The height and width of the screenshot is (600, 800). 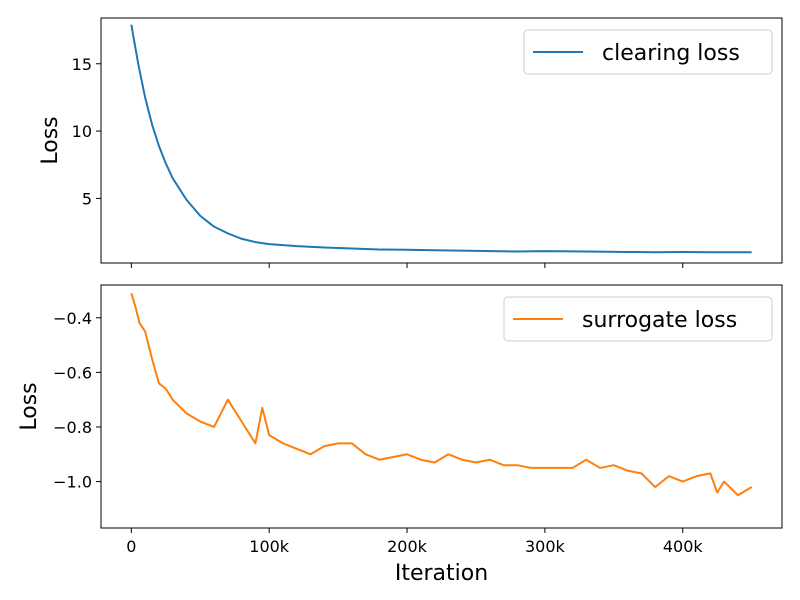 I want to click on x-tick-label-1-2: 200k, so click(x=407, y=546).